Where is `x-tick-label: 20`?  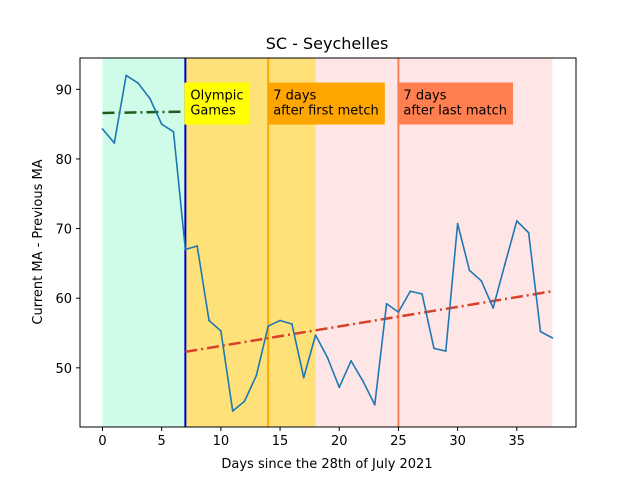
x-tick-label: 20 is located at coordinates (339, 441).